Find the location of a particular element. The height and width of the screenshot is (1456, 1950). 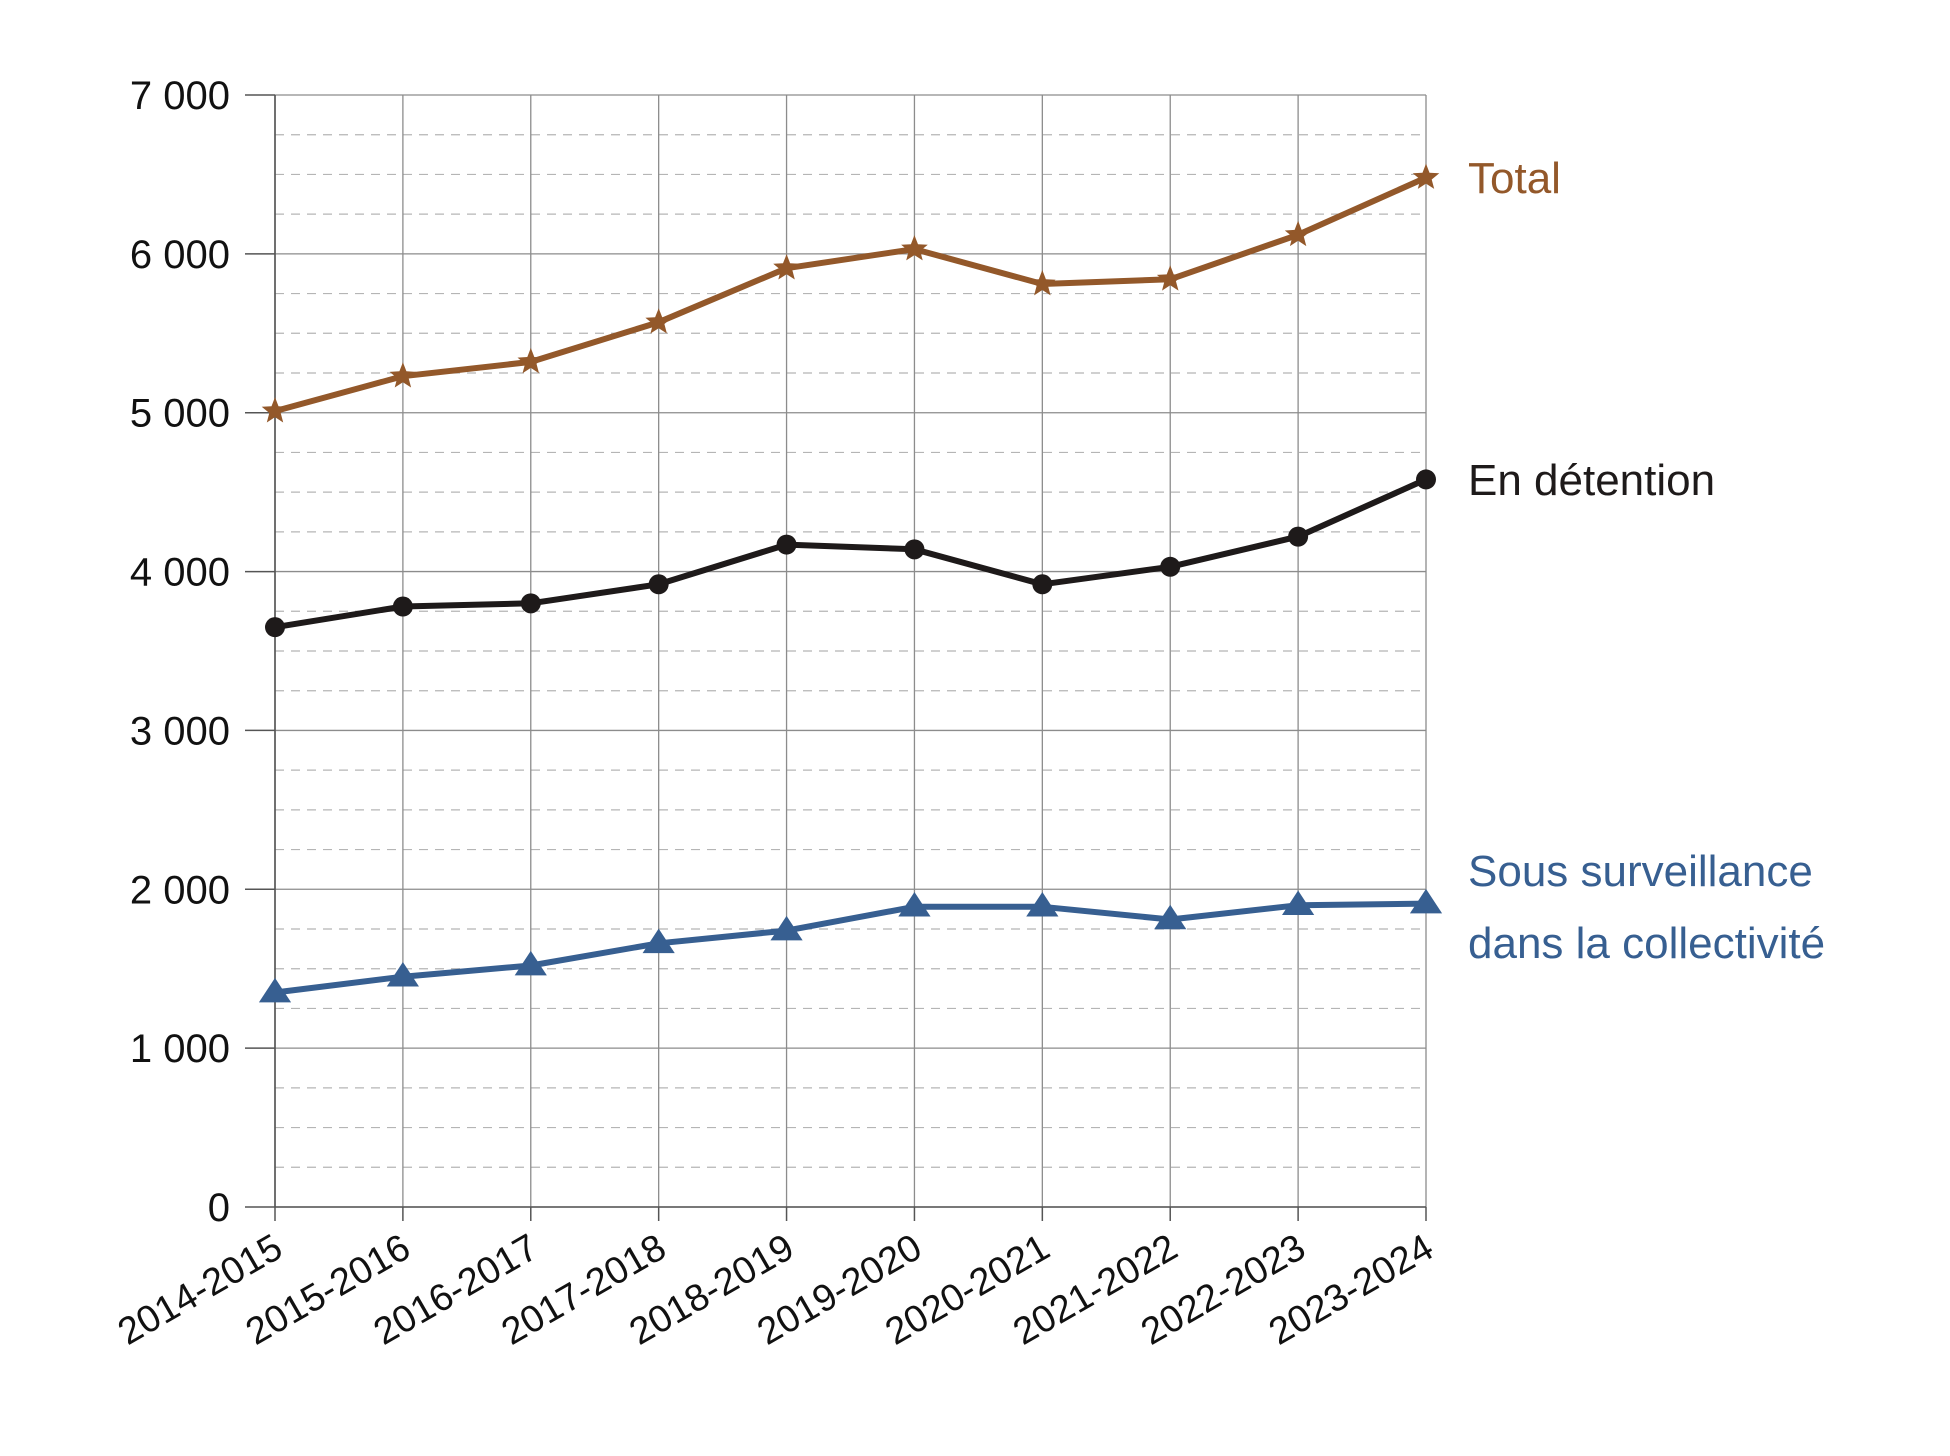

y-axis: 0 1 000 2 000 3 000 4 000 5 000 6 000 7 000 is located at coordinates (203, 652).